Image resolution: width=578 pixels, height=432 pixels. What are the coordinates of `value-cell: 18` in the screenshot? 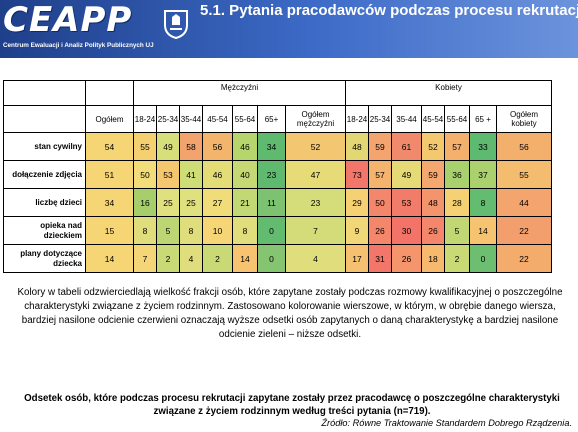 It's located at (433, 258).